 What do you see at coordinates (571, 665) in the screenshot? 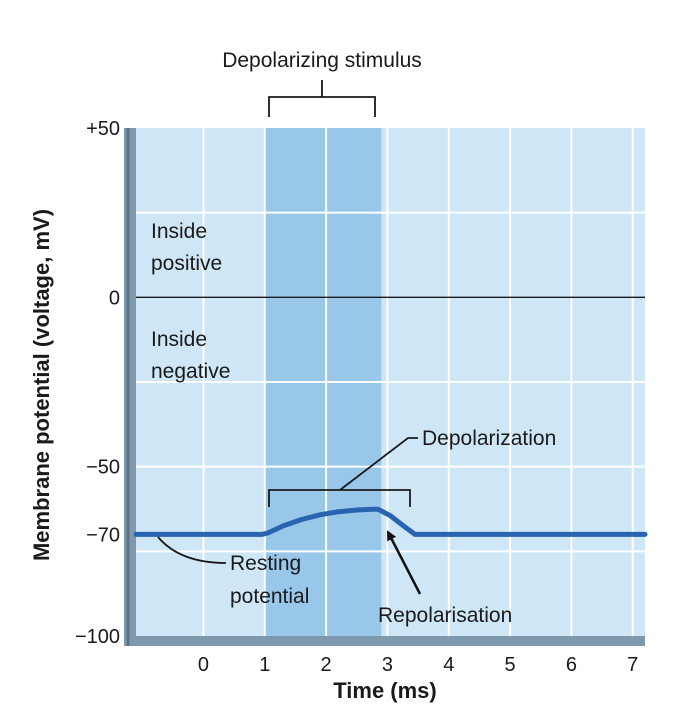
I see `x-tick-label-6: 6` at bounding box center [571, 665].